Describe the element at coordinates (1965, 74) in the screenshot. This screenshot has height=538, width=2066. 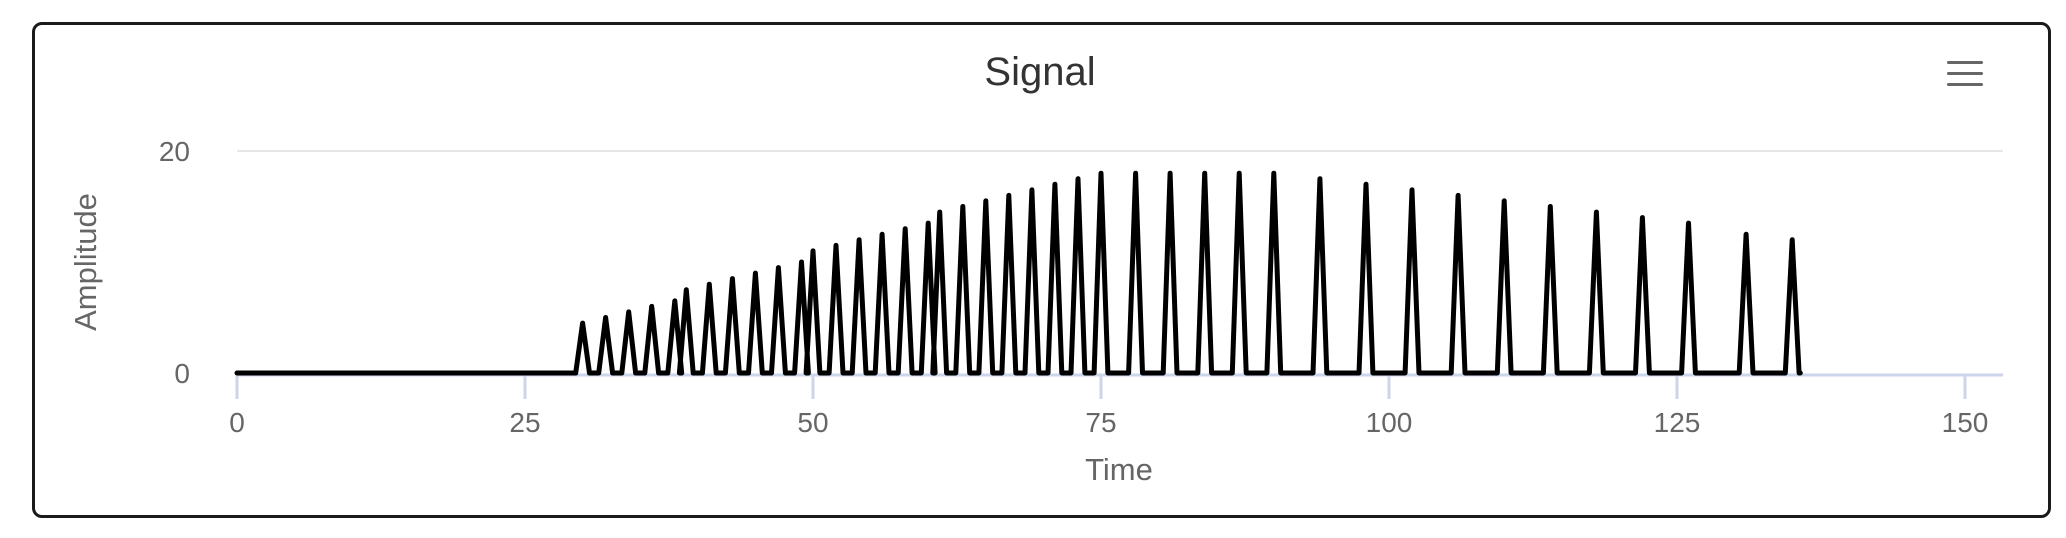
I see `hamburger-menu-icon` at that location.